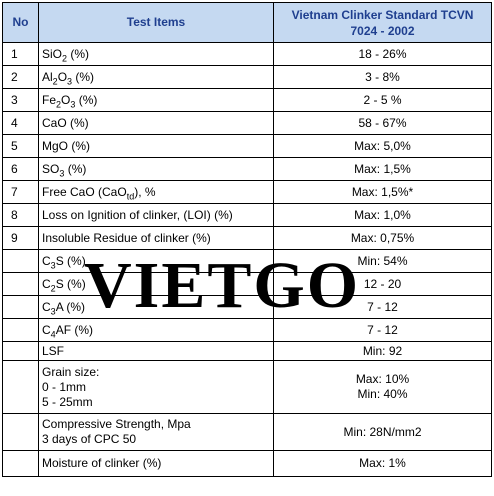  What do you see at coordinates (65, 122) in the screenshot?
I see `row-item-text: CaO (%)` at bounding box center [65, 122].